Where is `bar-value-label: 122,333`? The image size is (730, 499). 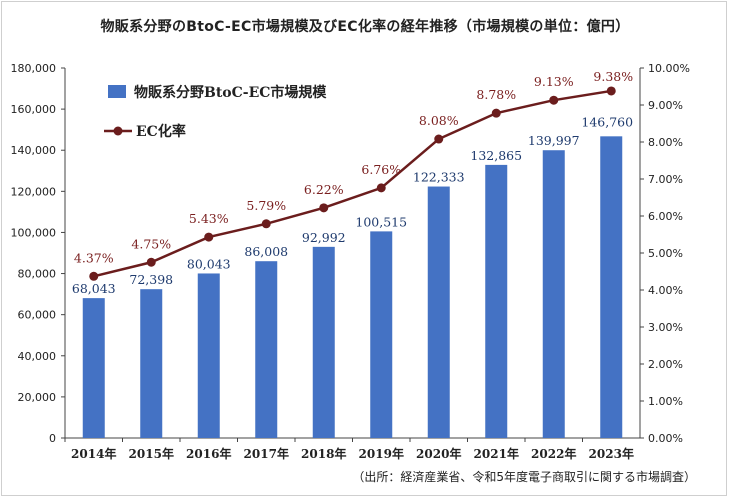 bar-value-label: 122,333 is located at coordinates (439, 177).